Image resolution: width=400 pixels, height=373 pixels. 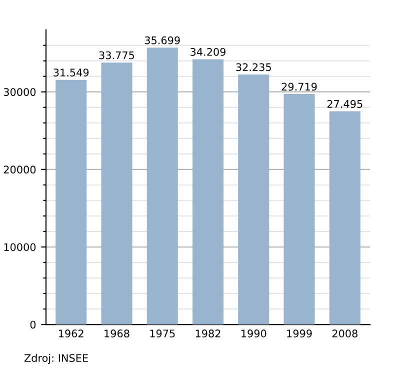 I want to click on x-tick-label: 1999, so click(x=299, y=334).